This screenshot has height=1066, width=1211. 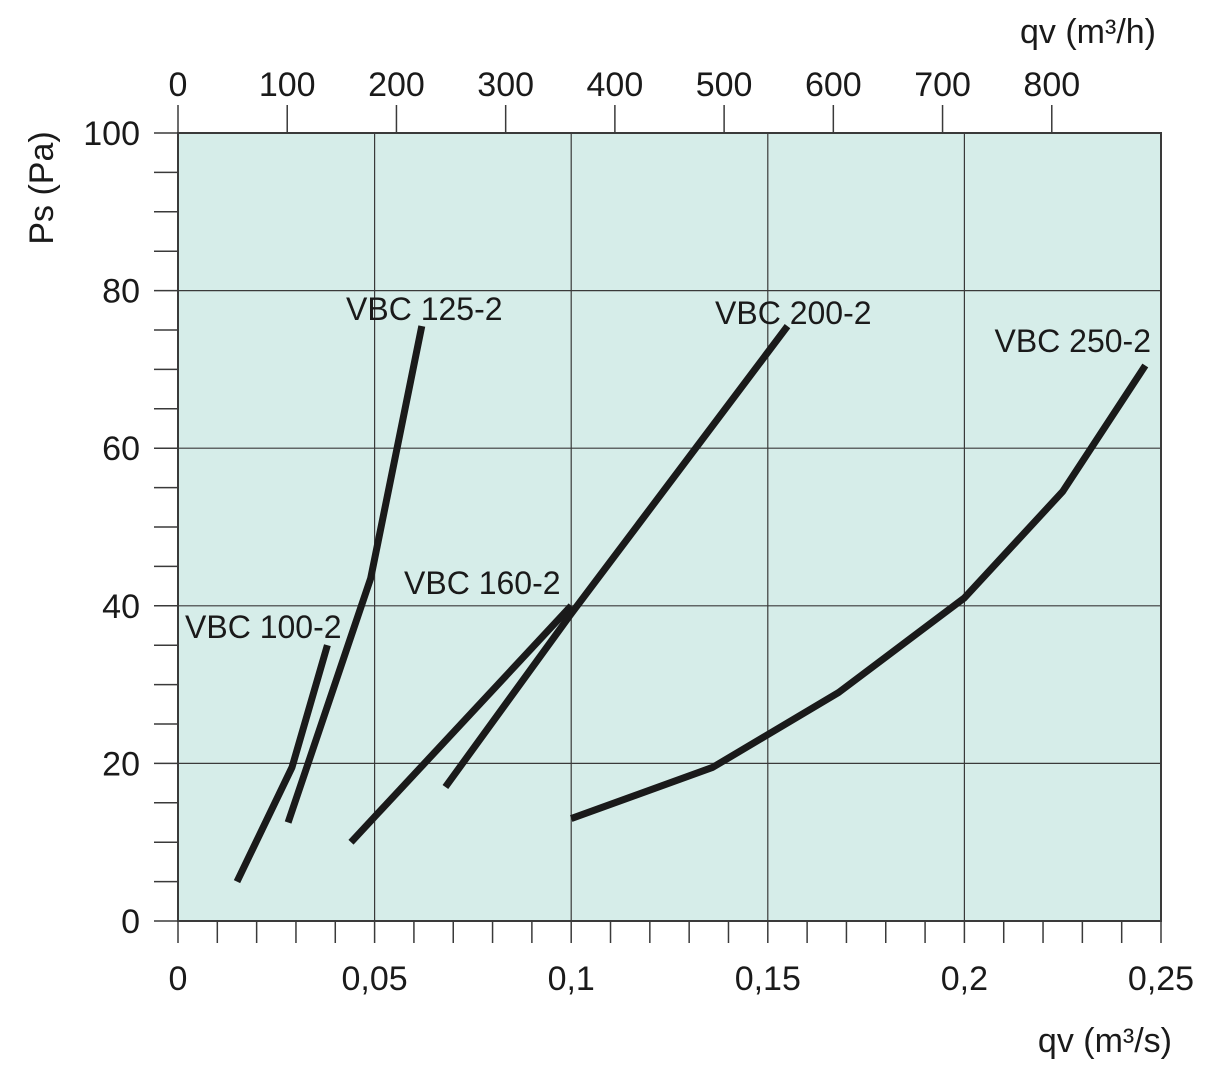 What do you see at coordinates (396, 85) in the screenshot?
I see `x2-tick-label: 200` at bounding box center [396, 85].